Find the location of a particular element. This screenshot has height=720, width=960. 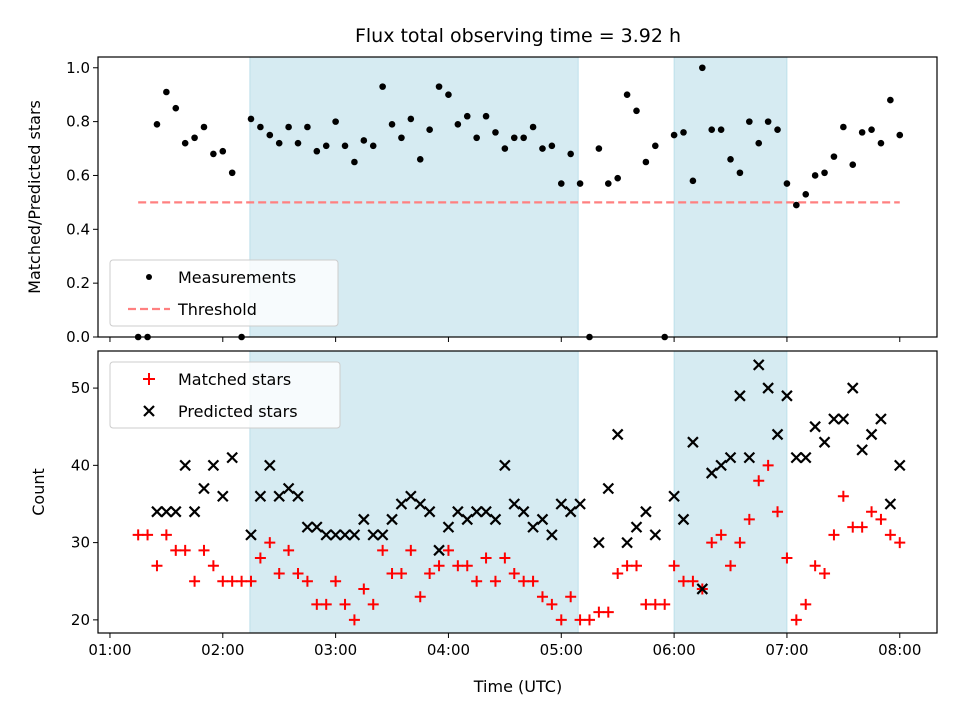

y-tick-label: 40 is located at coordinates (80, 465).